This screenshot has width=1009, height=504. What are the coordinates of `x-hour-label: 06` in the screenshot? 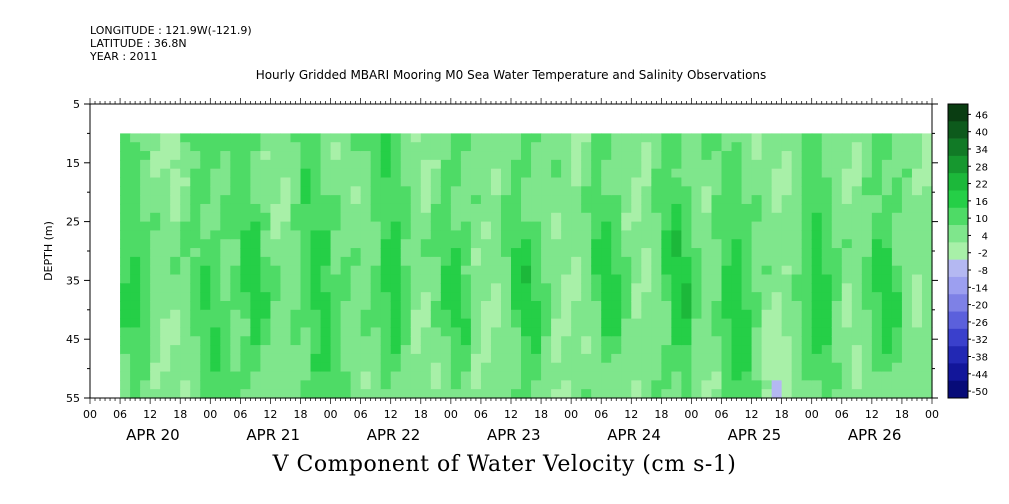 It's located at (601, 414).